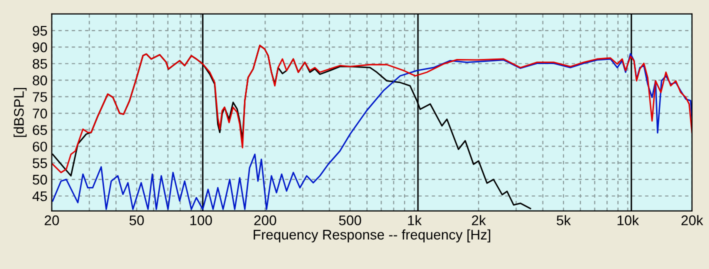 Image resolution: width=709 pixels, height=269 pixels. What do you see at coordinates (479, 220) in the screenshot?
I see `x-tick-label: 2k` at bounding box center [479, 220].